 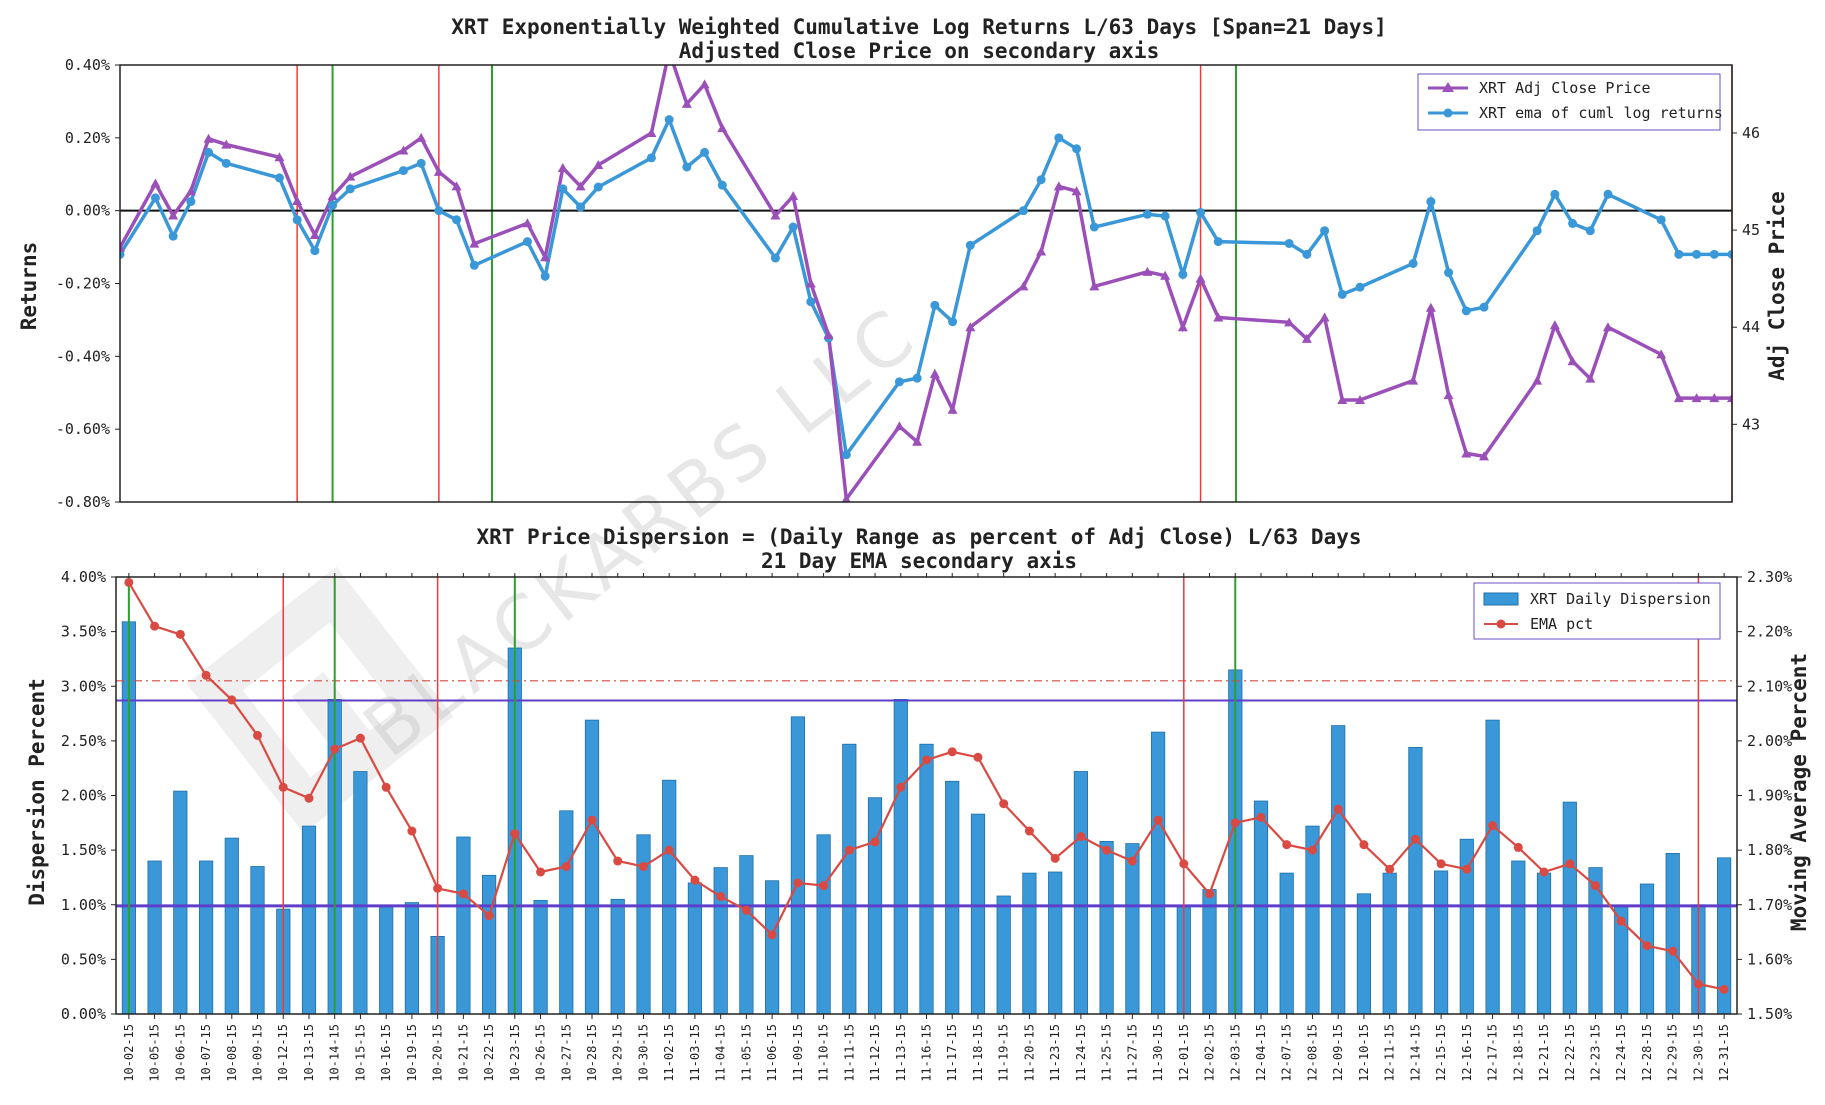 What do you see at coordinates (129, 1053) in the screenshot?
I see `x-tick-label: 10-02-15` at bounding box center [129, 1053].